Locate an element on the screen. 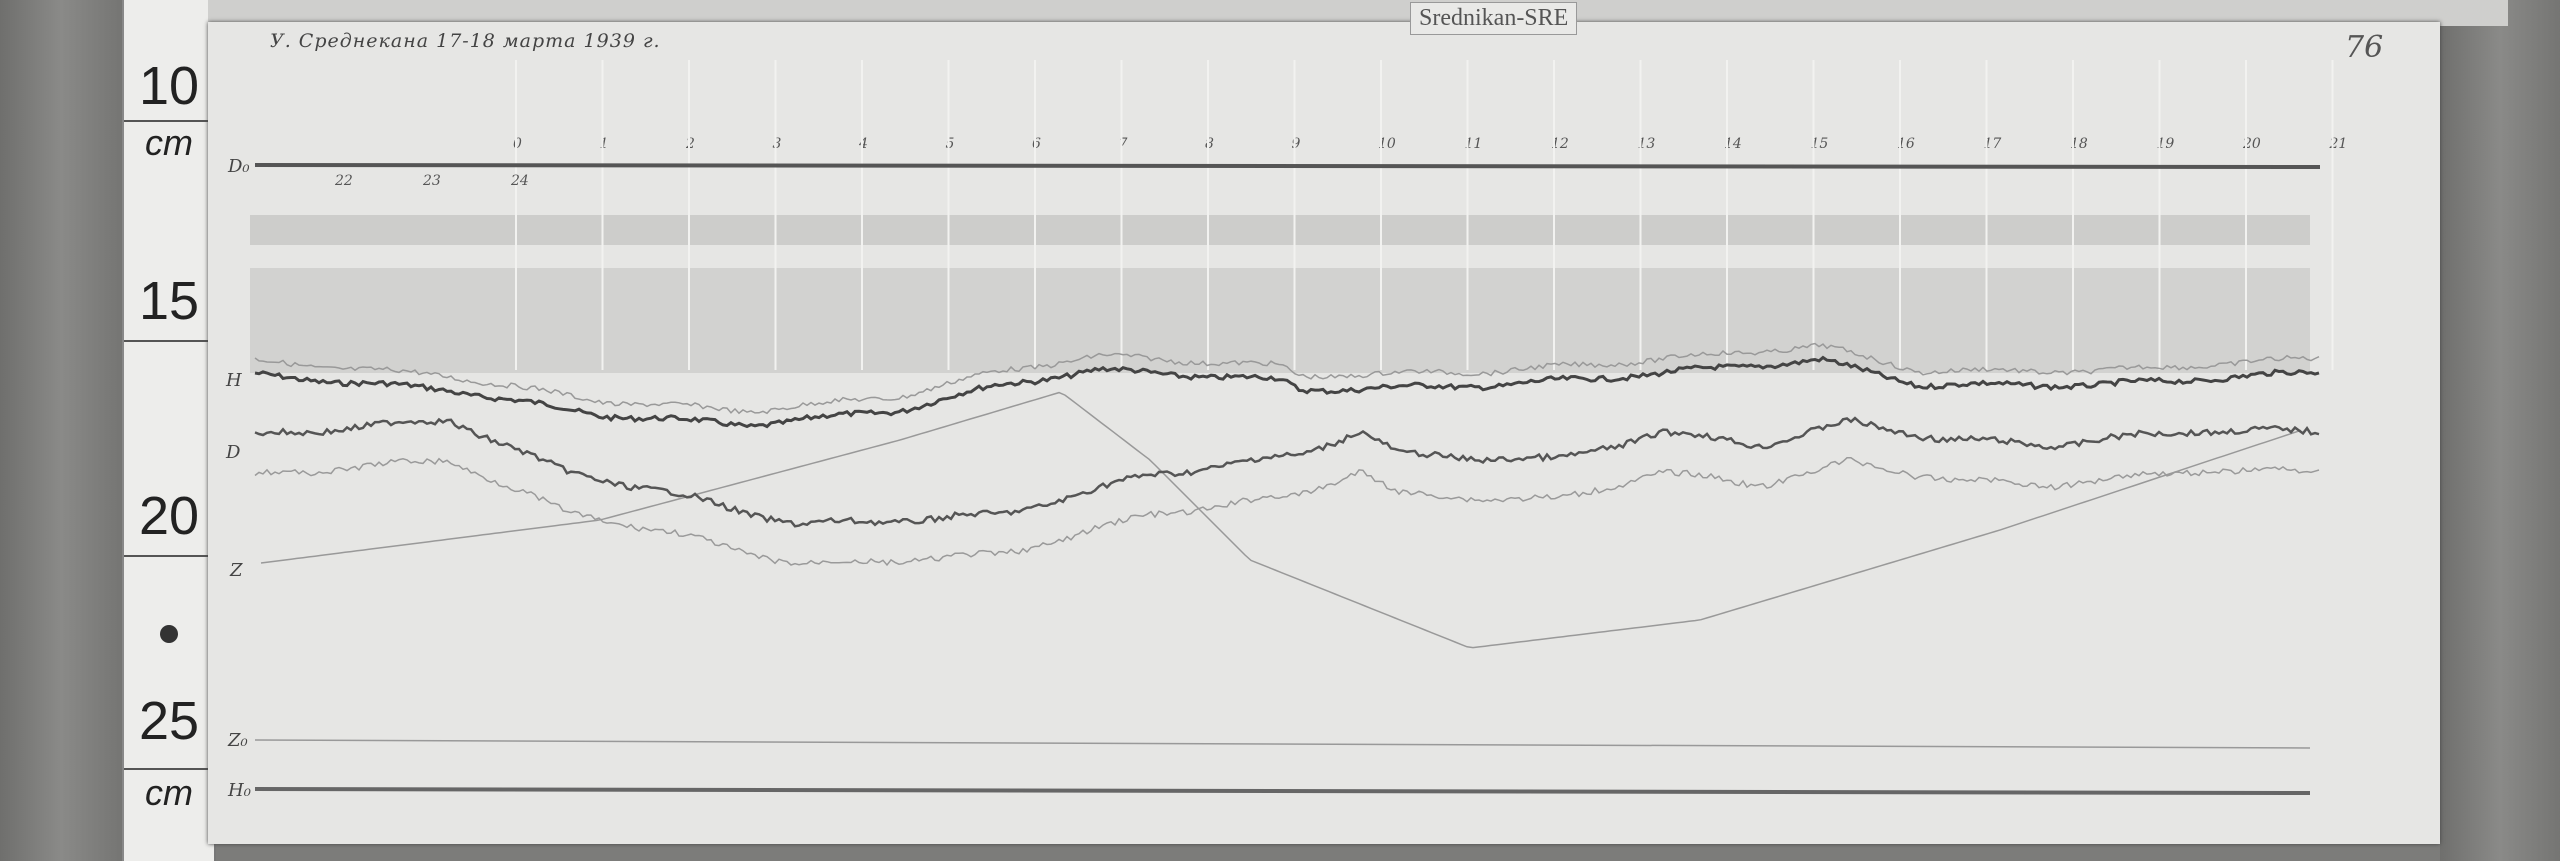 The height and width of the screenshot is (861, 2560). station-label: Srednikan-SRE is located at coordinates (1494, 18).